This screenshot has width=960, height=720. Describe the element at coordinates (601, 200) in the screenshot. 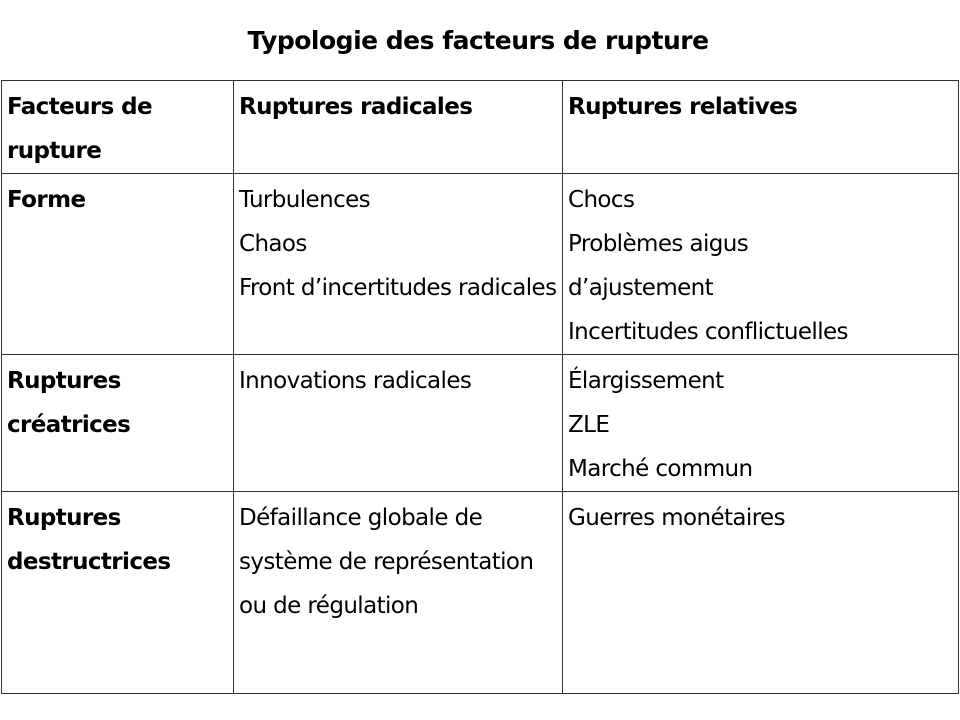

I see `cell-line: Chocs` at that location.